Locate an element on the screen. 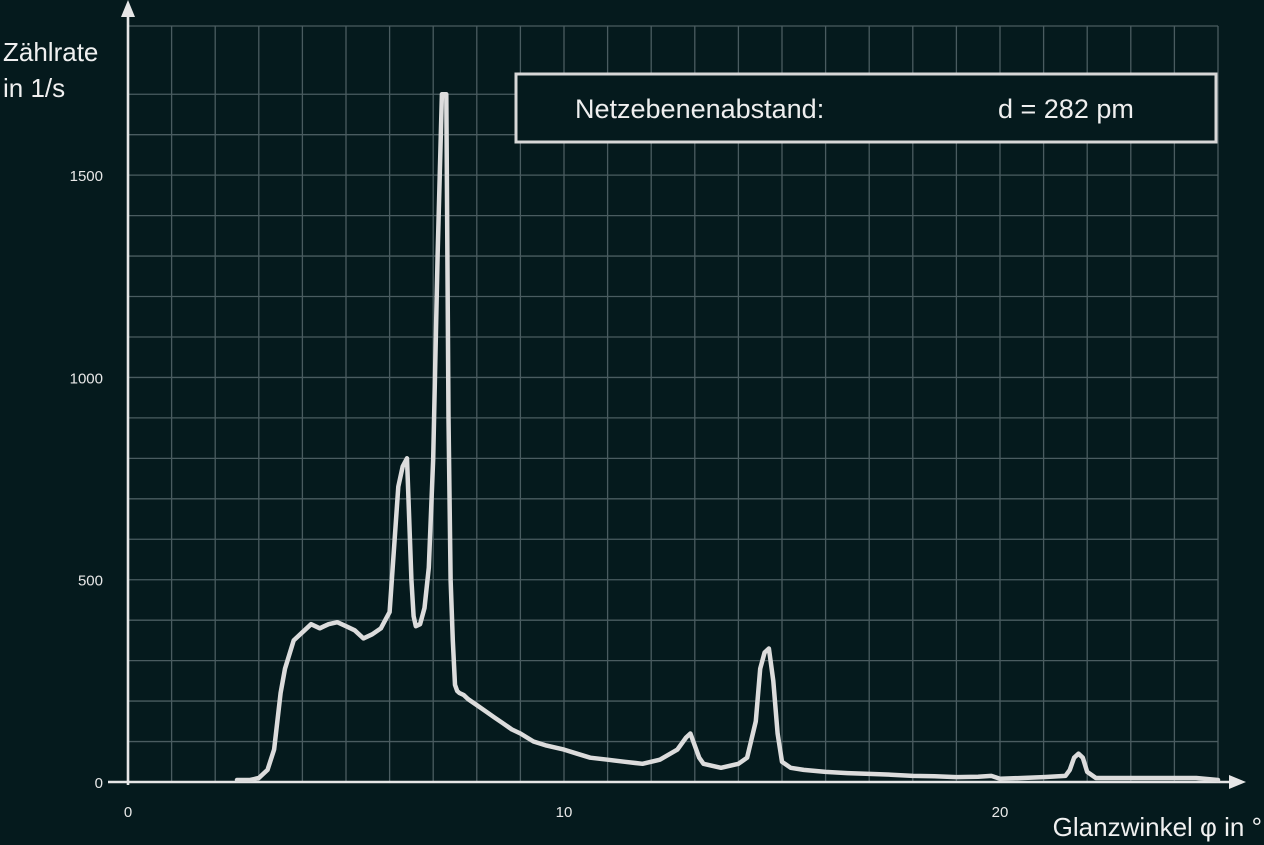  y-tick-label: 1000 is located at coordinates (86, 378).